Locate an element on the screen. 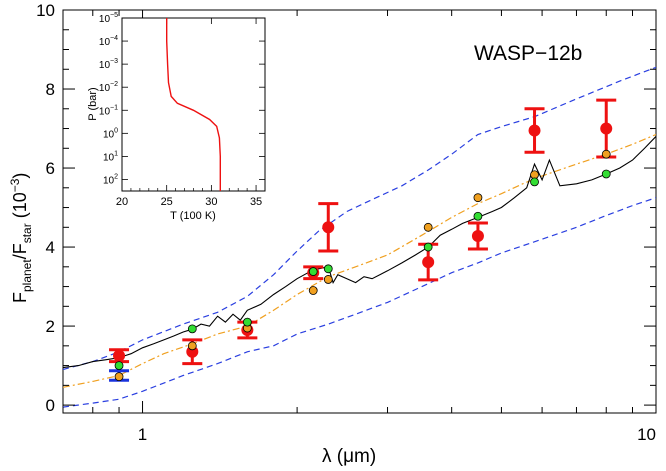  x-axis-label-unit: μm is located at coordinates (356, 456).